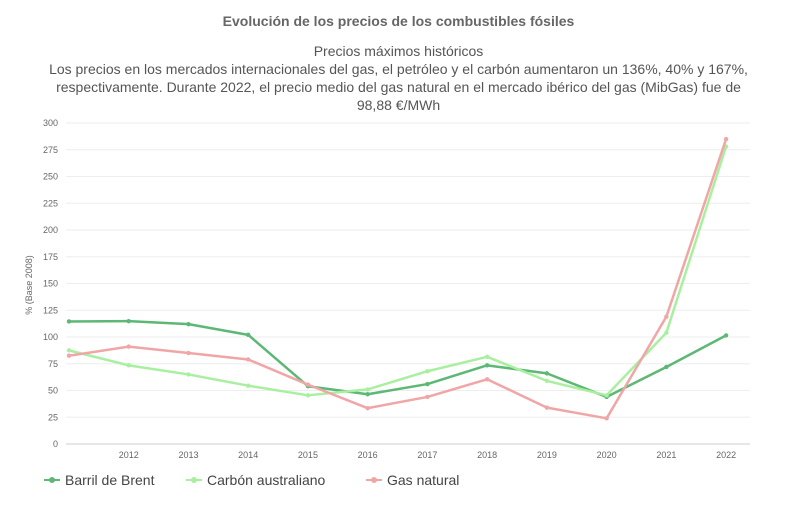  Describe the element at coordinates (50, 257) in the screenshot. I see `y-tick-label: 175` at that location.